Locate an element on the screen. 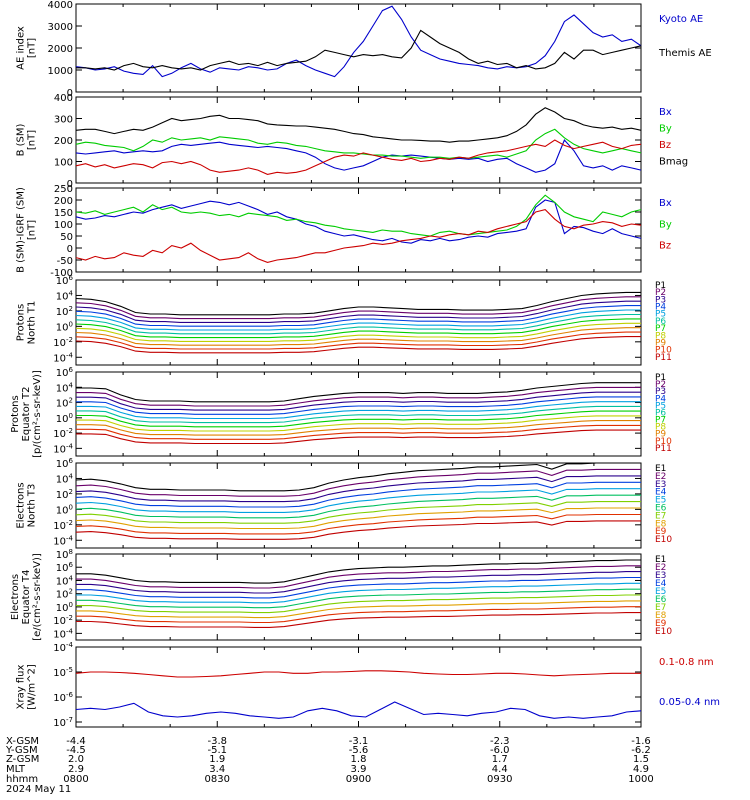 This screenshot has width=750, height=800. panel-4-series-p5 is located at coordinates (358, 320).